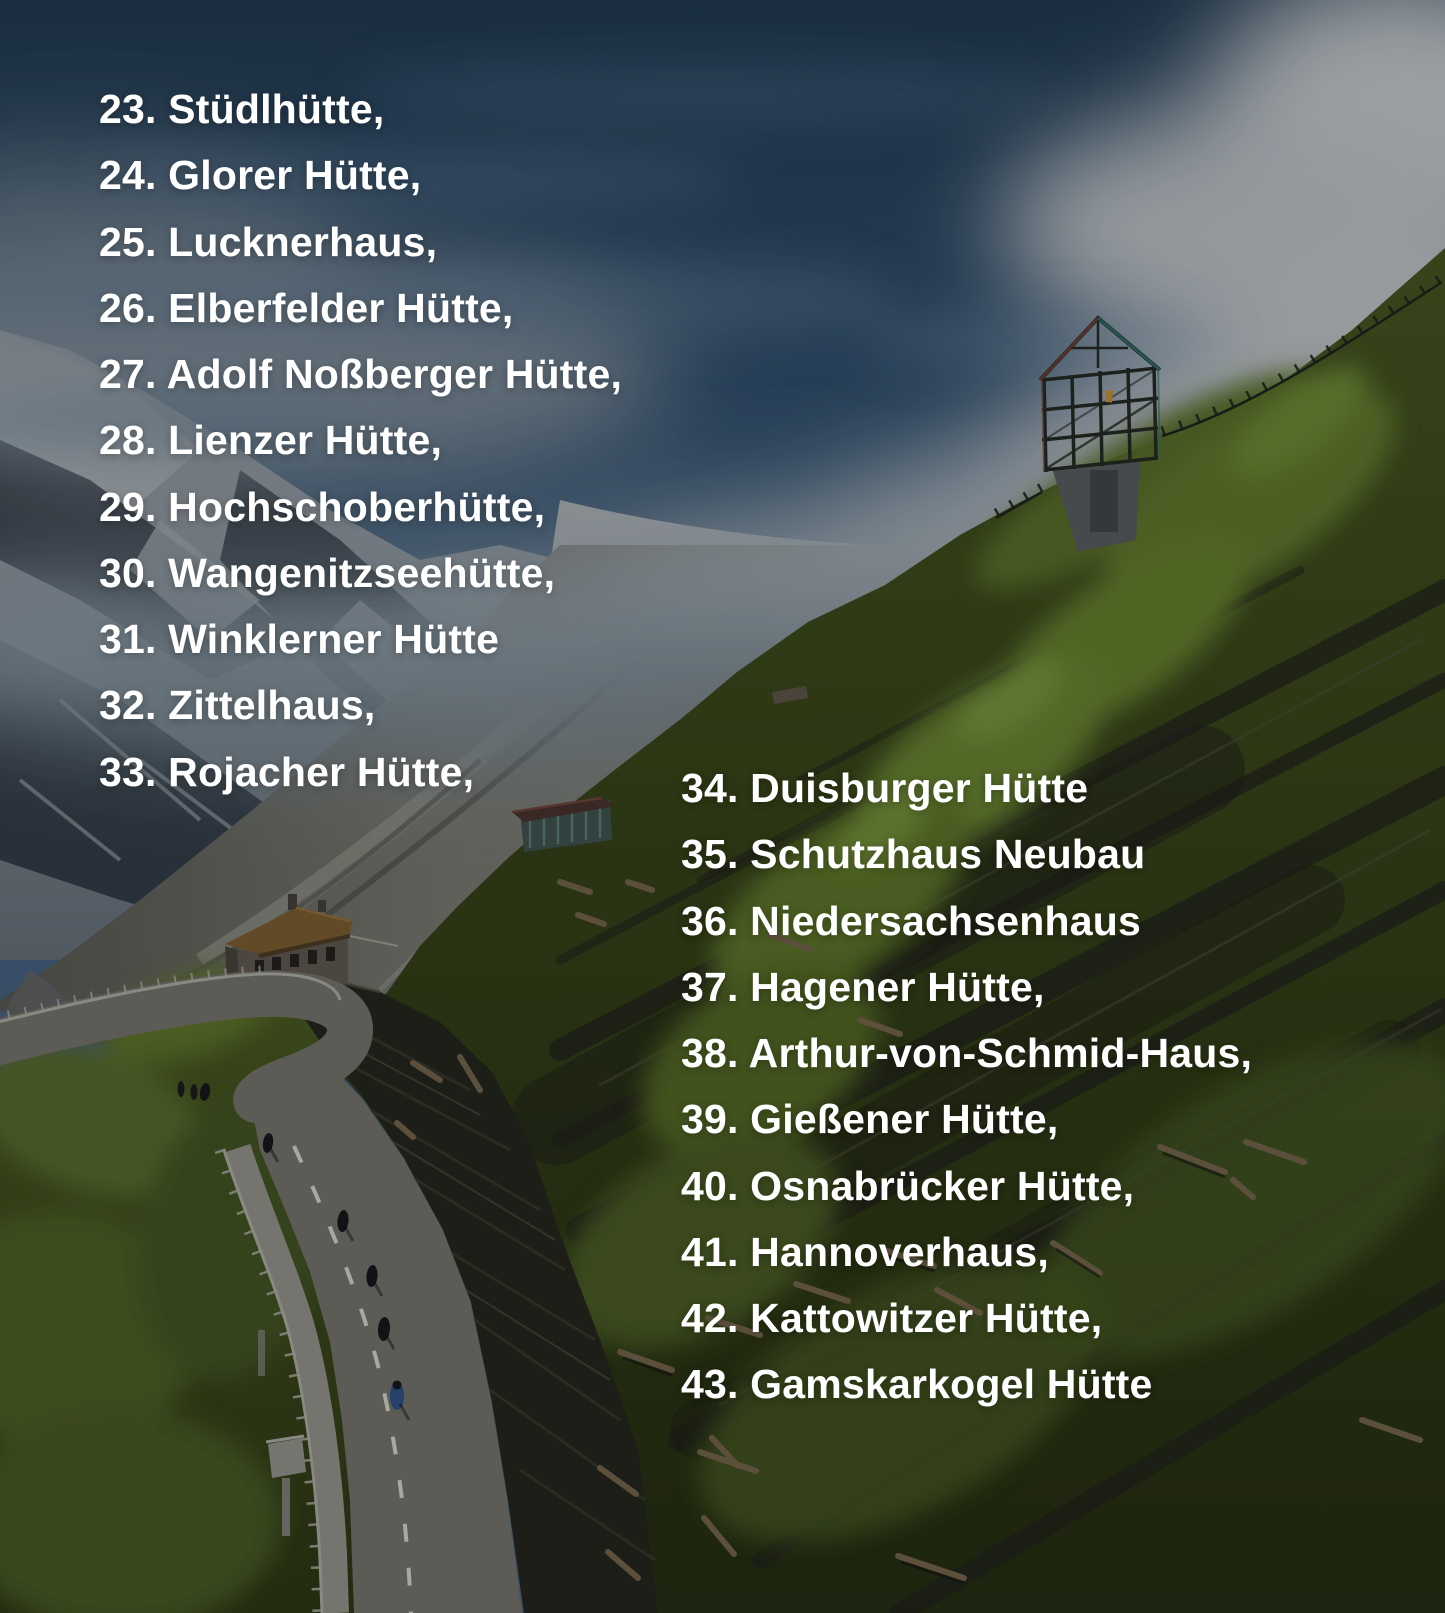 The image size is (1445, 1613). Describe the element at coordinates (299, 639) in the screenshot. I see `hut-list-item: 31. Winklerner Hütte` at that location.